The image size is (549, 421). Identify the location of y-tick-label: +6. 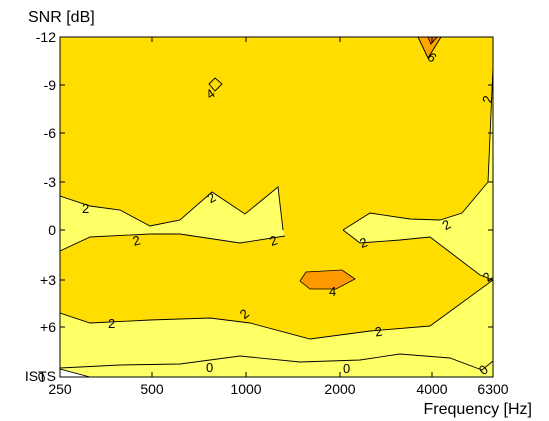
(48, 327).